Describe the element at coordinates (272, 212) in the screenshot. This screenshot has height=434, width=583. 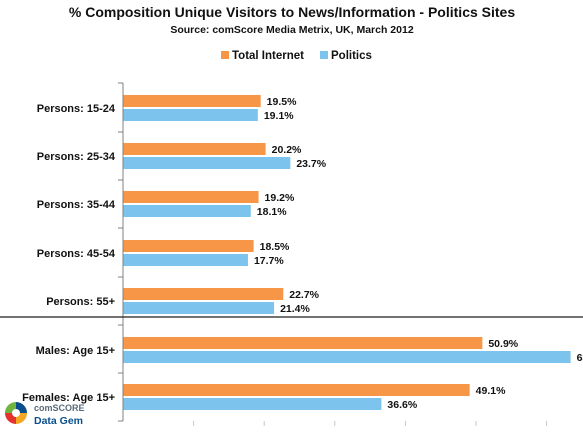
I see `data-label-politics-2: 18.1%` at that location.